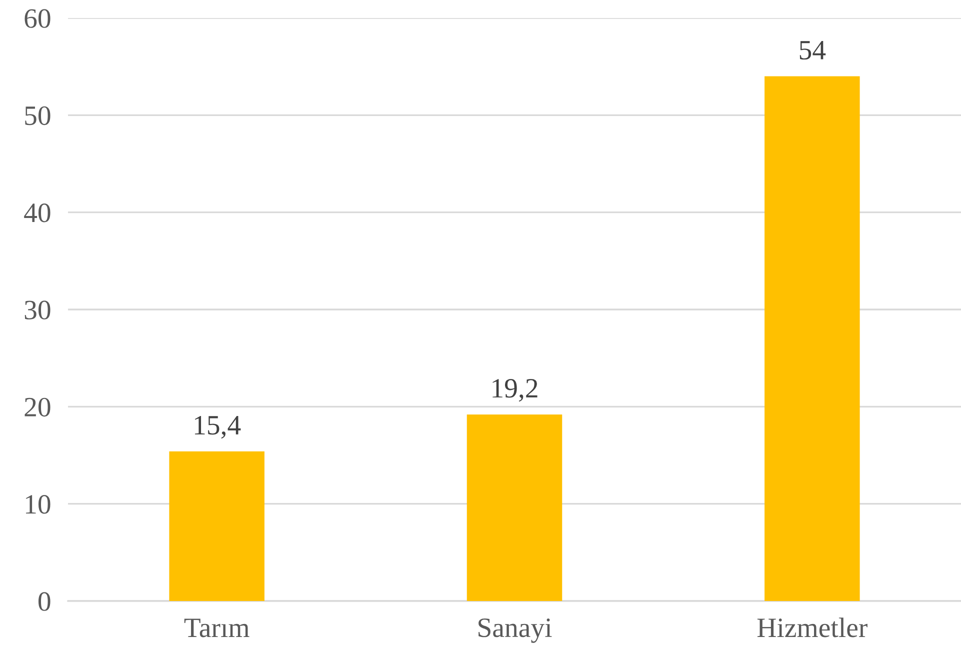 The image size is (961, 659). What do you see at coordinates (37, 18) in the screenshot?
I see `y-tick-label: 60` at bounding box center [37, 18].